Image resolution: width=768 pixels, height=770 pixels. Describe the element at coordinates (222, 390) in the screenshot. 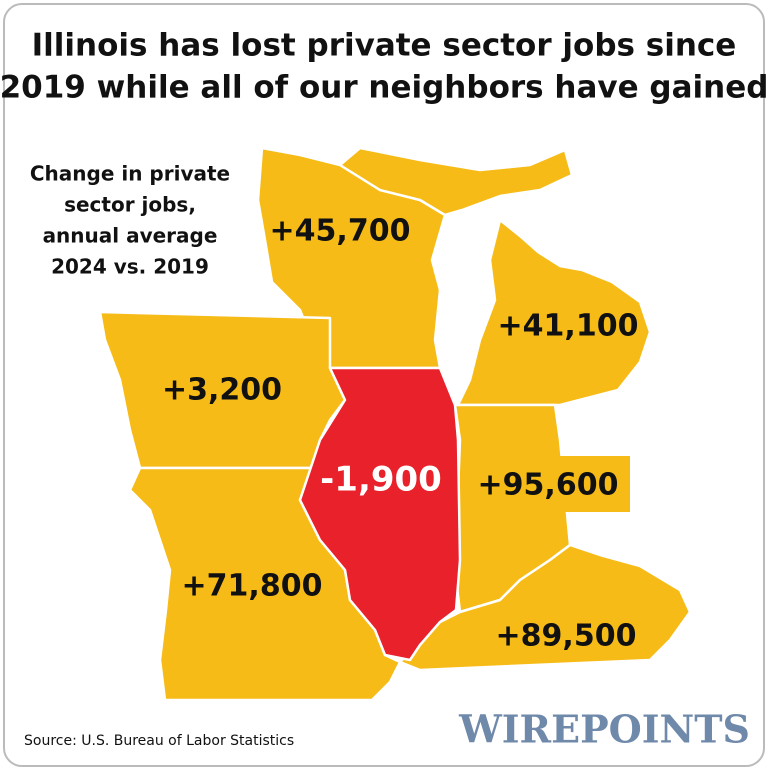

I see `region-label: +3,200` at that location.